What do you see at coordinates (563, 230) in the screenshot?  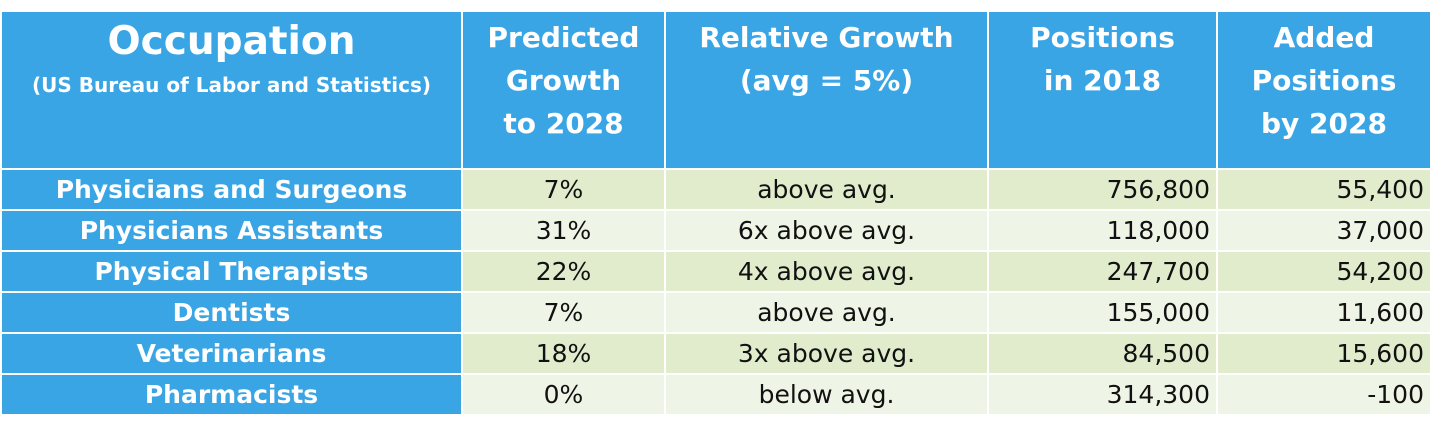 I see `growth-cell: 31%` at bounding box center [563, 230].